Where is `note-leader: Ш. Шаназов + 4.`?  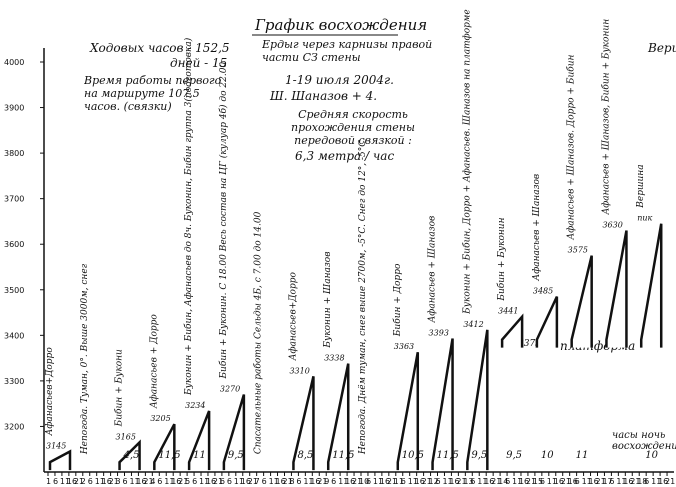
note-leader: Ш. Шаназов + 4. is located at coordinates (323, 96).